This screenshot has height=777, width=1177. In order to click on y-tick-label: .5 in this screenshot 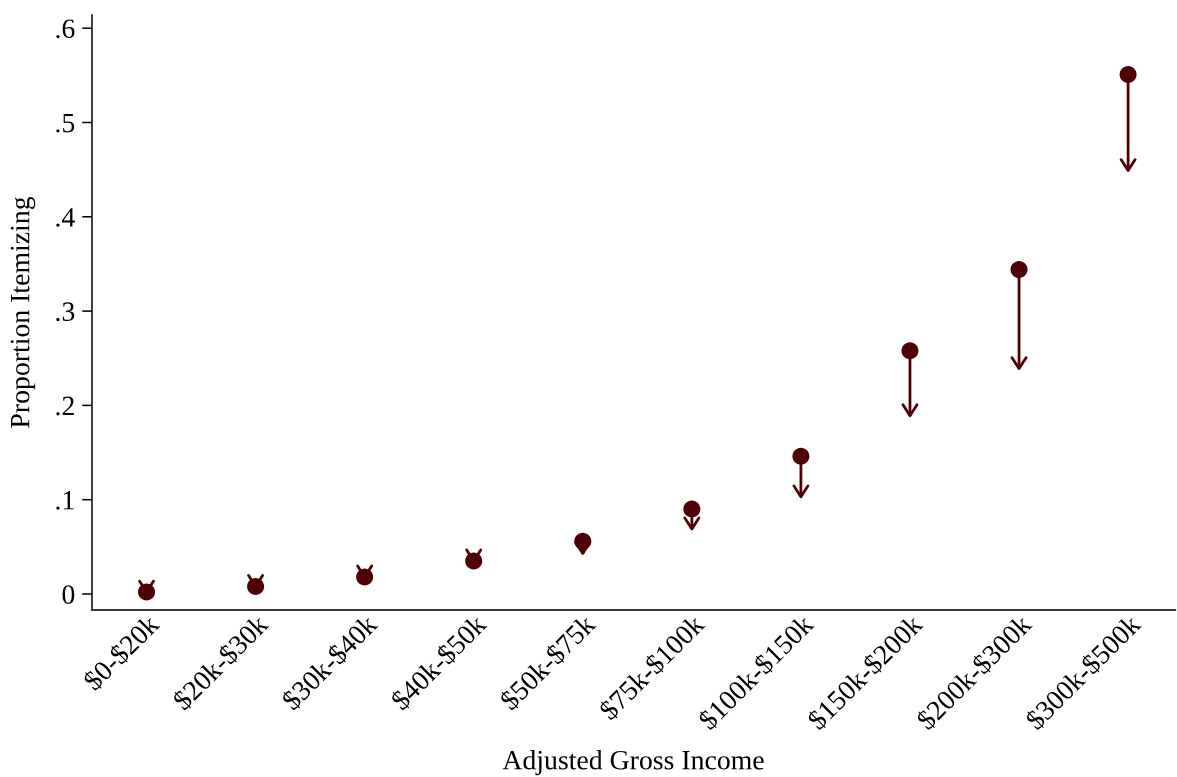, I will do `click(65, 123)`.